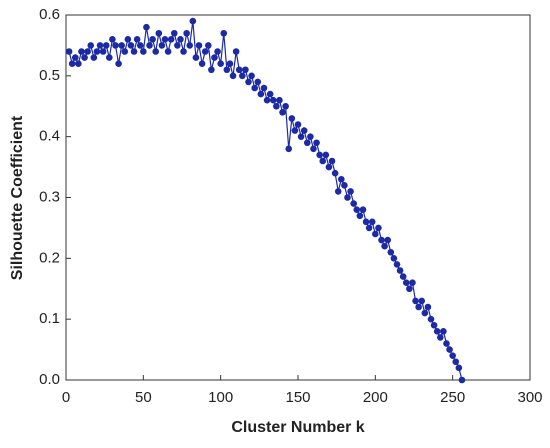 Image resolution: width=550 pixels, height=448 pixels. What do you see at coordinates (17, 197) in the screenshot?
I see `y-axis-label: Silhouette Coefficient` at bounding box center [17, 197].